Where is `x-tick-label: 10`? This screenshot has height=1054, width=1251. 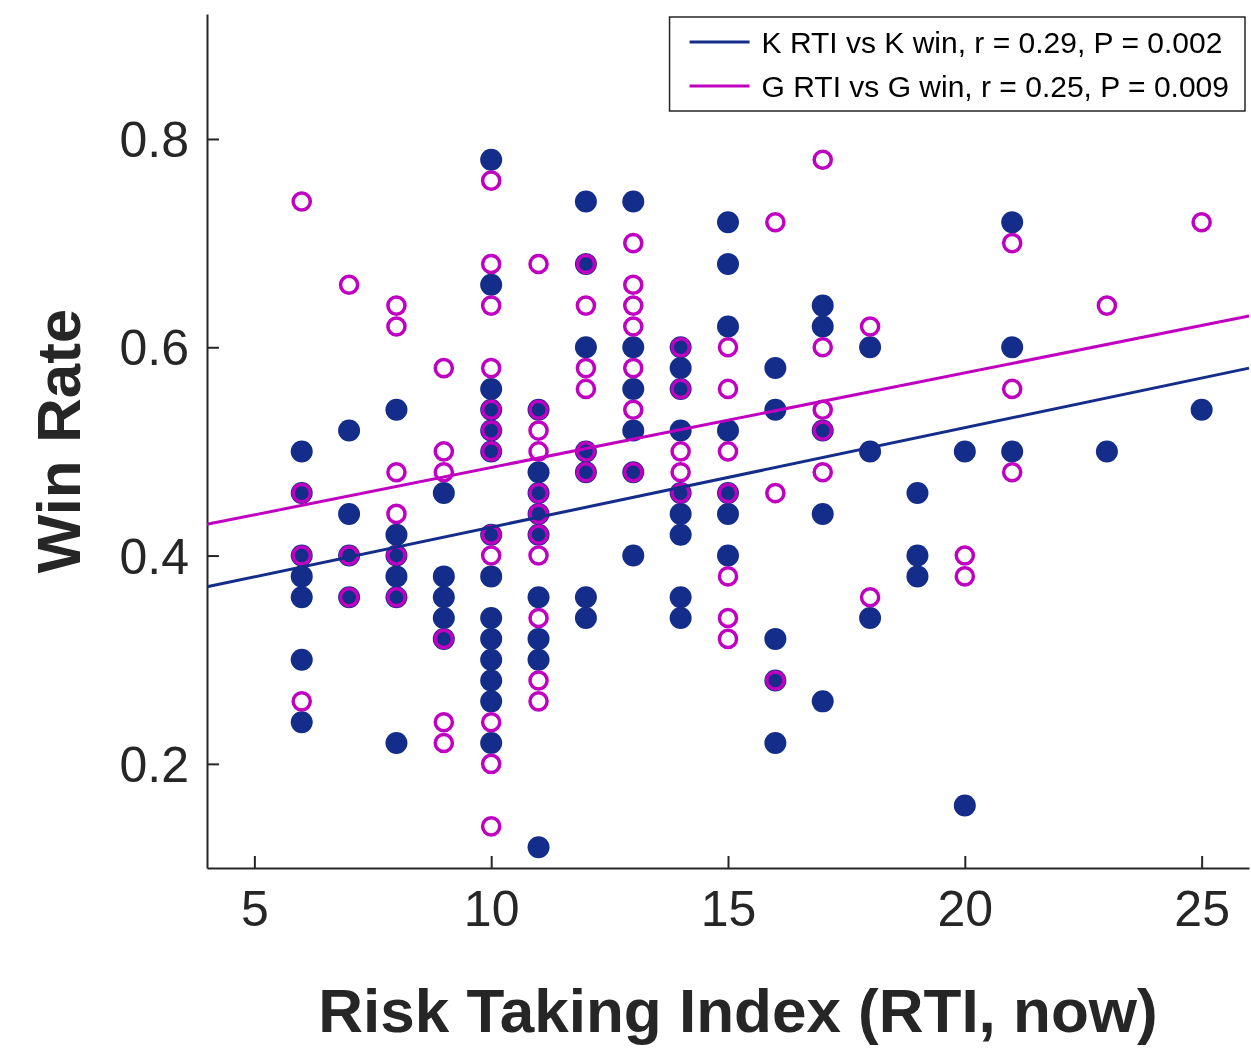 x-tick-label: 10 is located at coordinates (491, 908).